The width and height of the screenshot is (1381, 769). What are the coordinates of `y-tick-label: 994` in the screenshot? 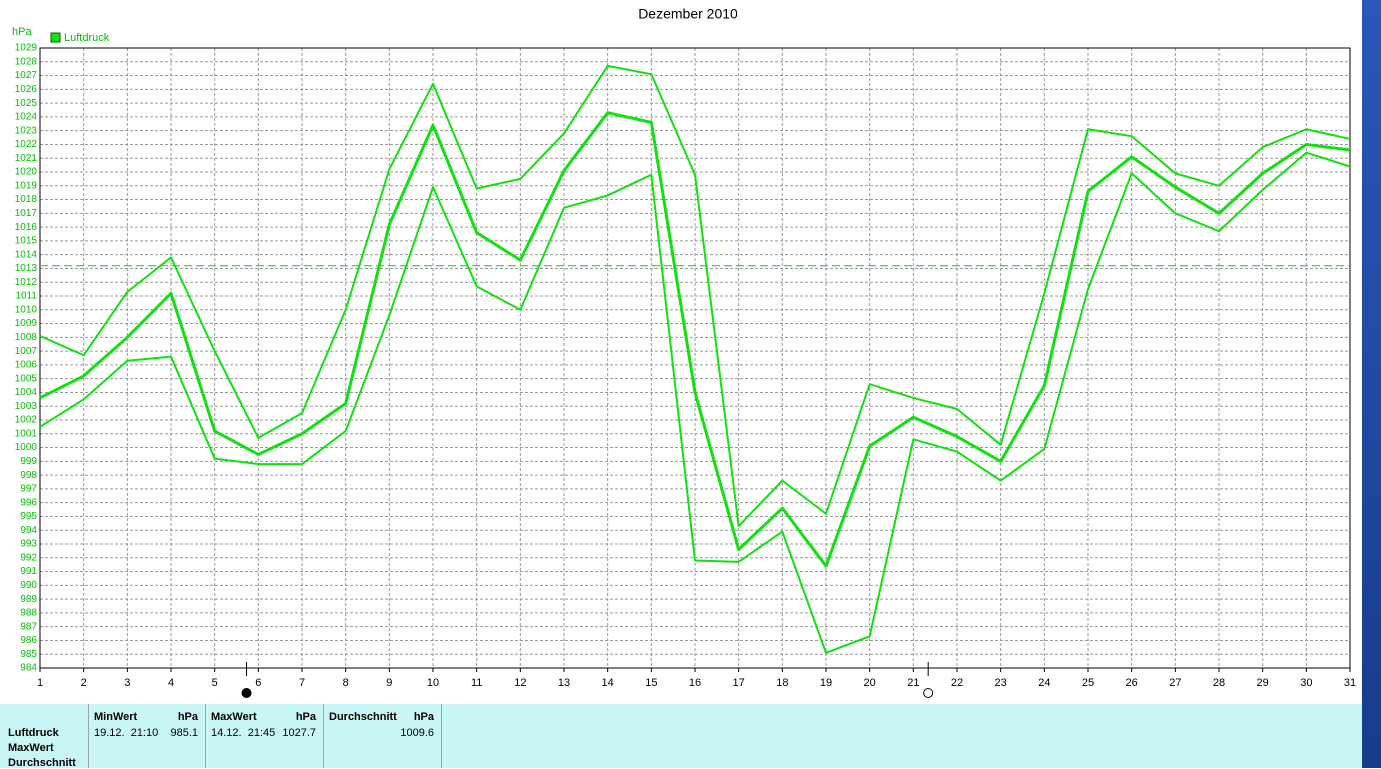 It's located at (28, 530).